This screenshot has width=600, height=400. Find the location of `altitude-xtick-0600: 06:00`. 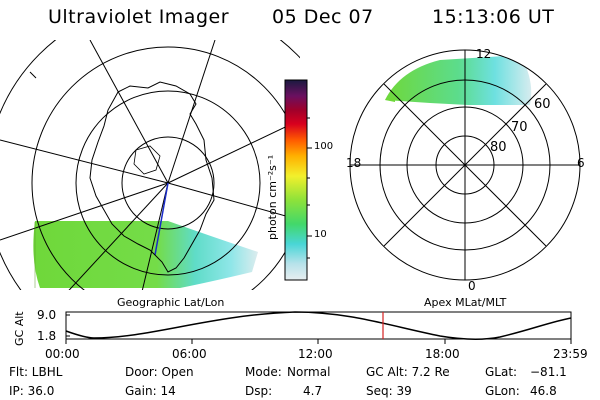

altitude-xtick-0600: 06:00 is located at coordinates (189, 354).